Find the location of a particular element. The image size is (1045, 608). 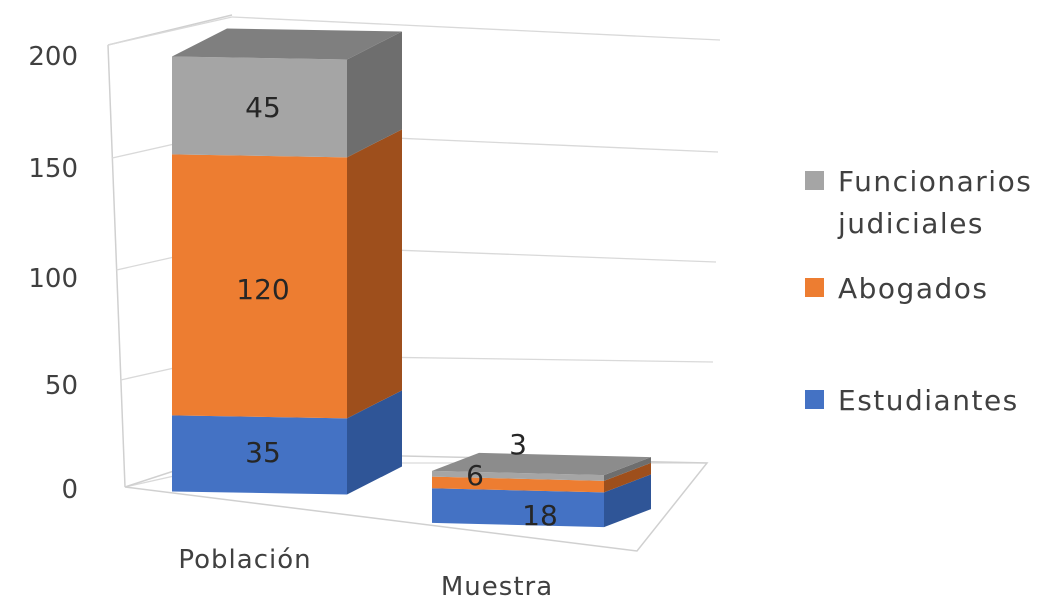

y-tick-label: 50 is located at coordinates (61, 386).